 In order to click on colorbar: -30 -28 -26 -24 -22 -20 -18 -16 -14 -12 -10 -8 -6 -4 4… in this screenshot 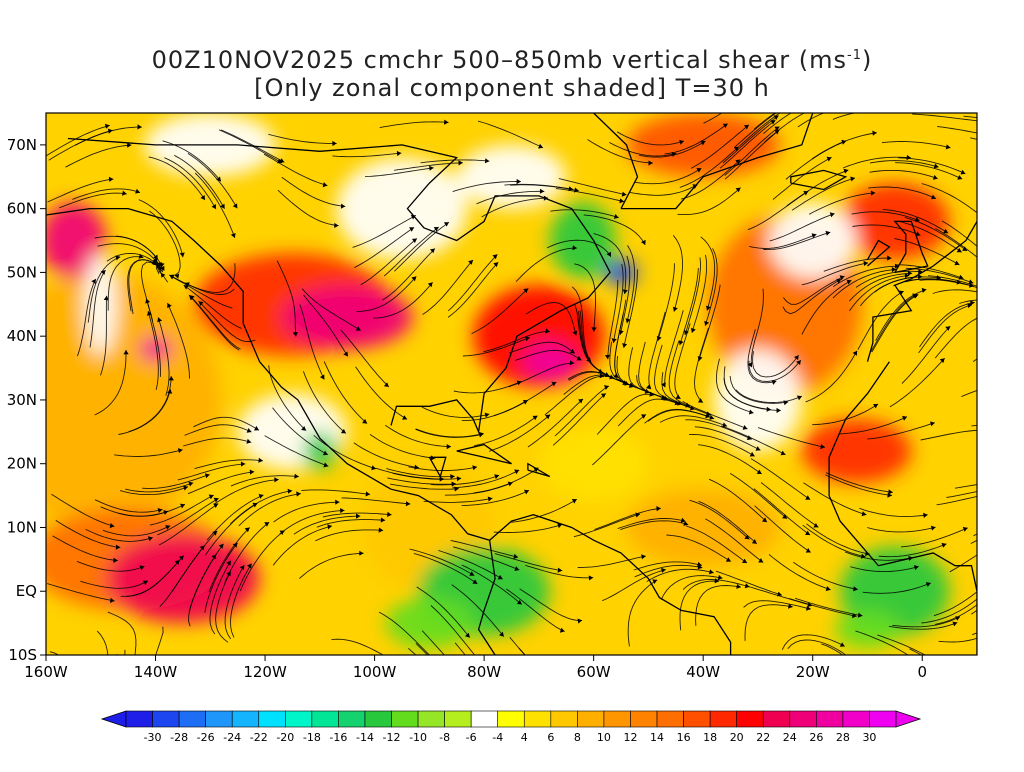, I will do `click(511, 727)`.